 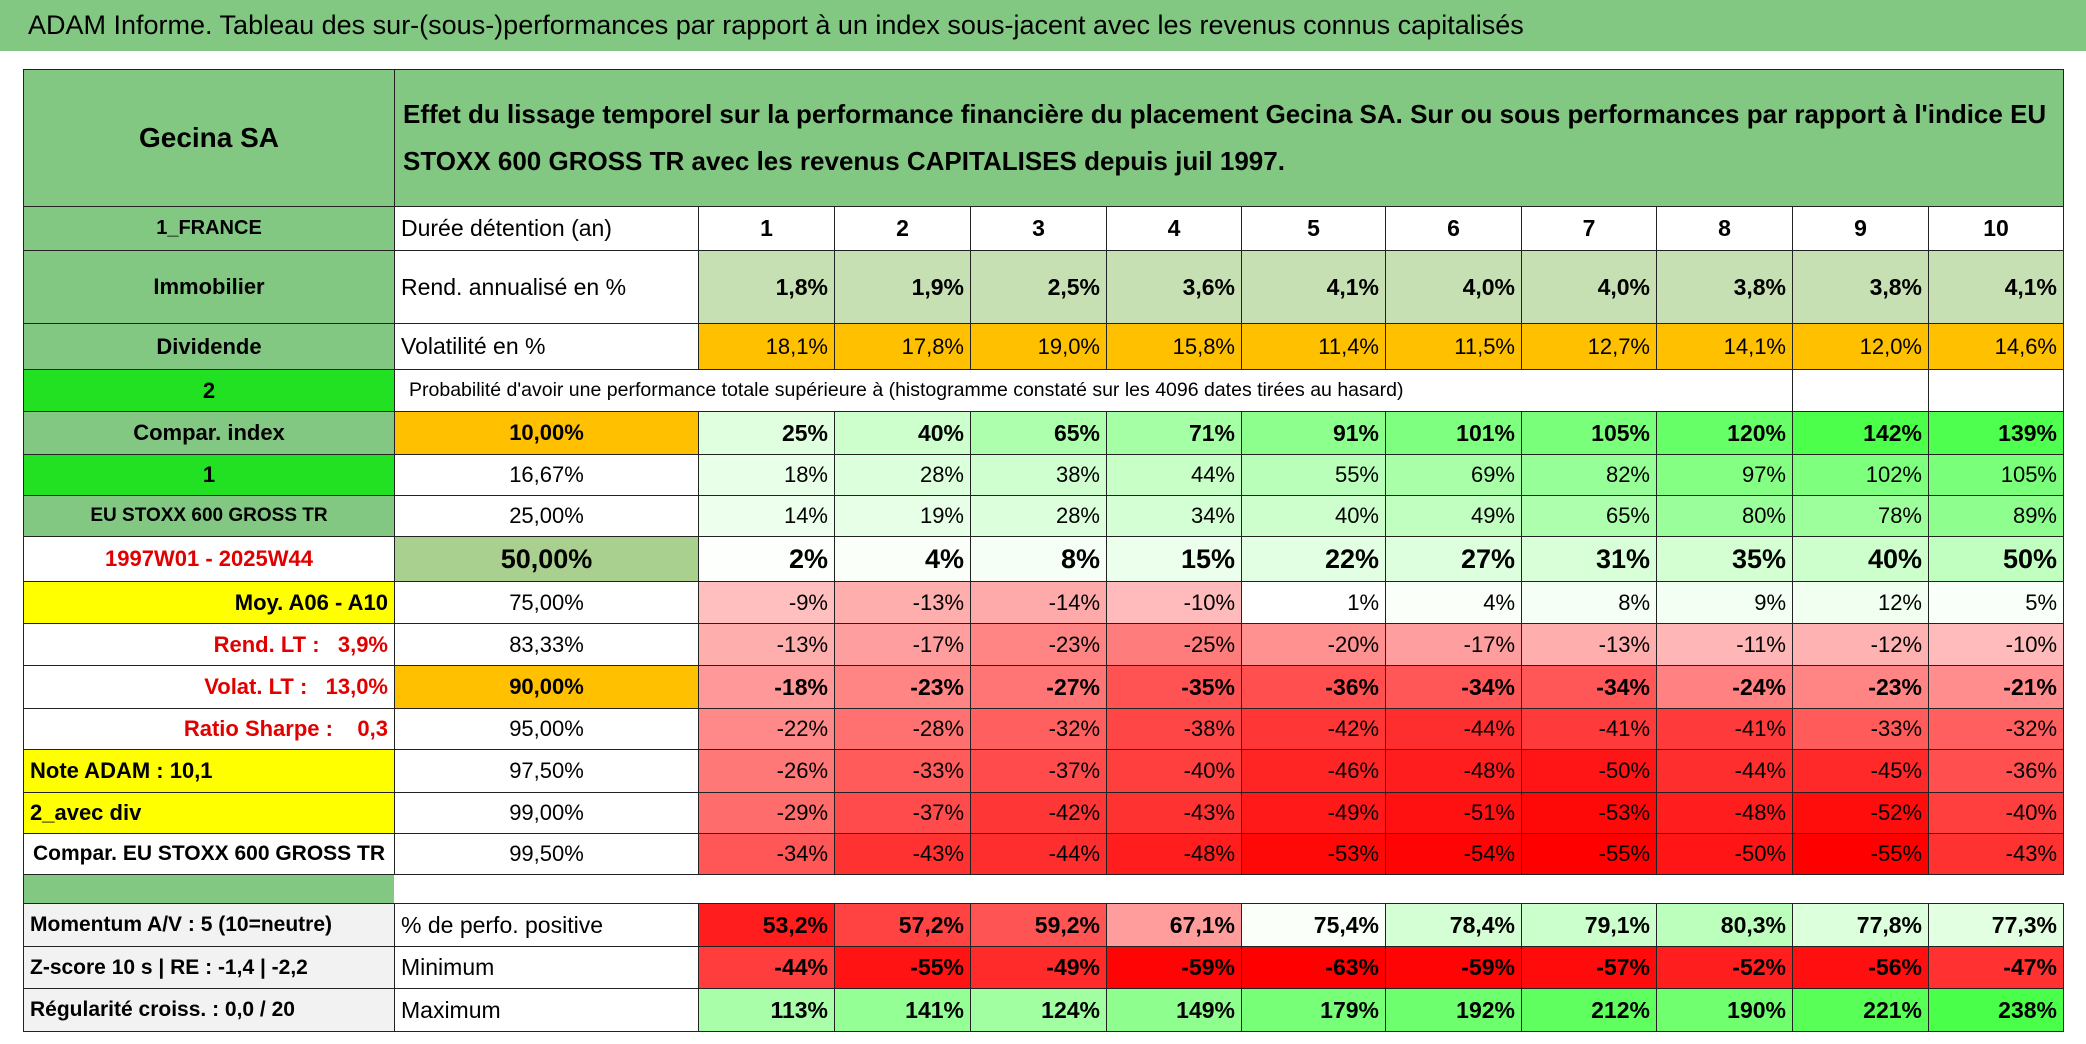 What do you see at coordinates (766, 729) in the screenshot?
I see `value-cell: -22%` at bounding box center [766, 729].